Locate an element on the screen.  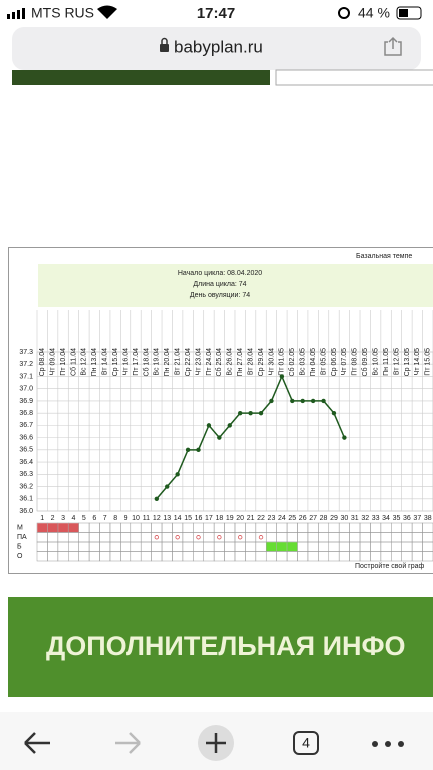
day-number: 4 is located at coordinates (74, 518).